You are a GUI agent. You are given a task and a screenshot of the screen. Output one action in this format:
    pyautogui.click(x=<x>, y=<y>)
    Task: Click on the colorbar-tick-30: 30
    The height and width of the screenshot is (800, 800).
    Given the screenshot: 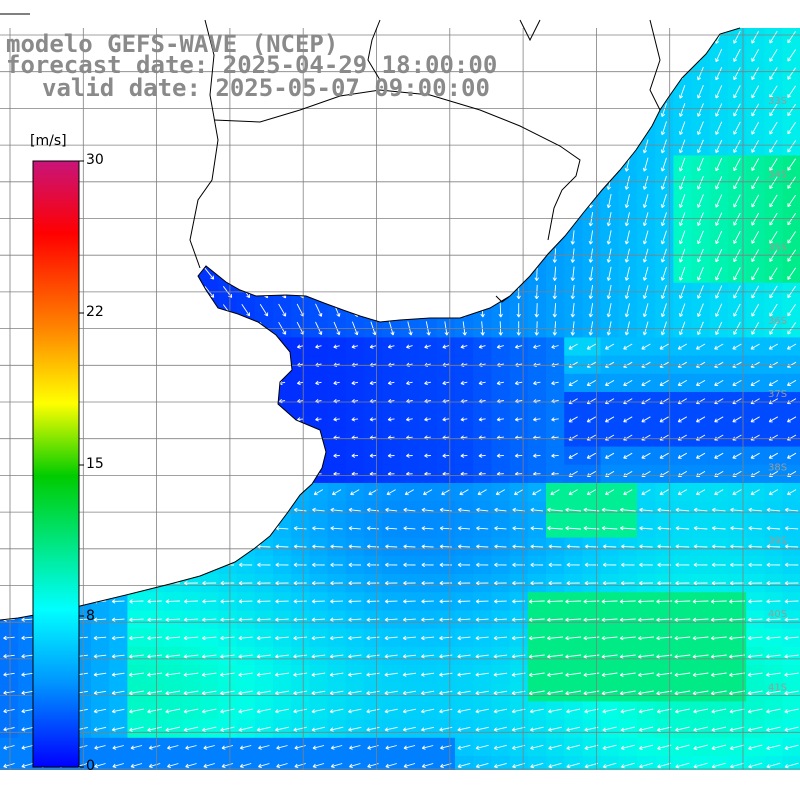 What is the action you would take?
    pyautogui.click(x=95, y=160)
    